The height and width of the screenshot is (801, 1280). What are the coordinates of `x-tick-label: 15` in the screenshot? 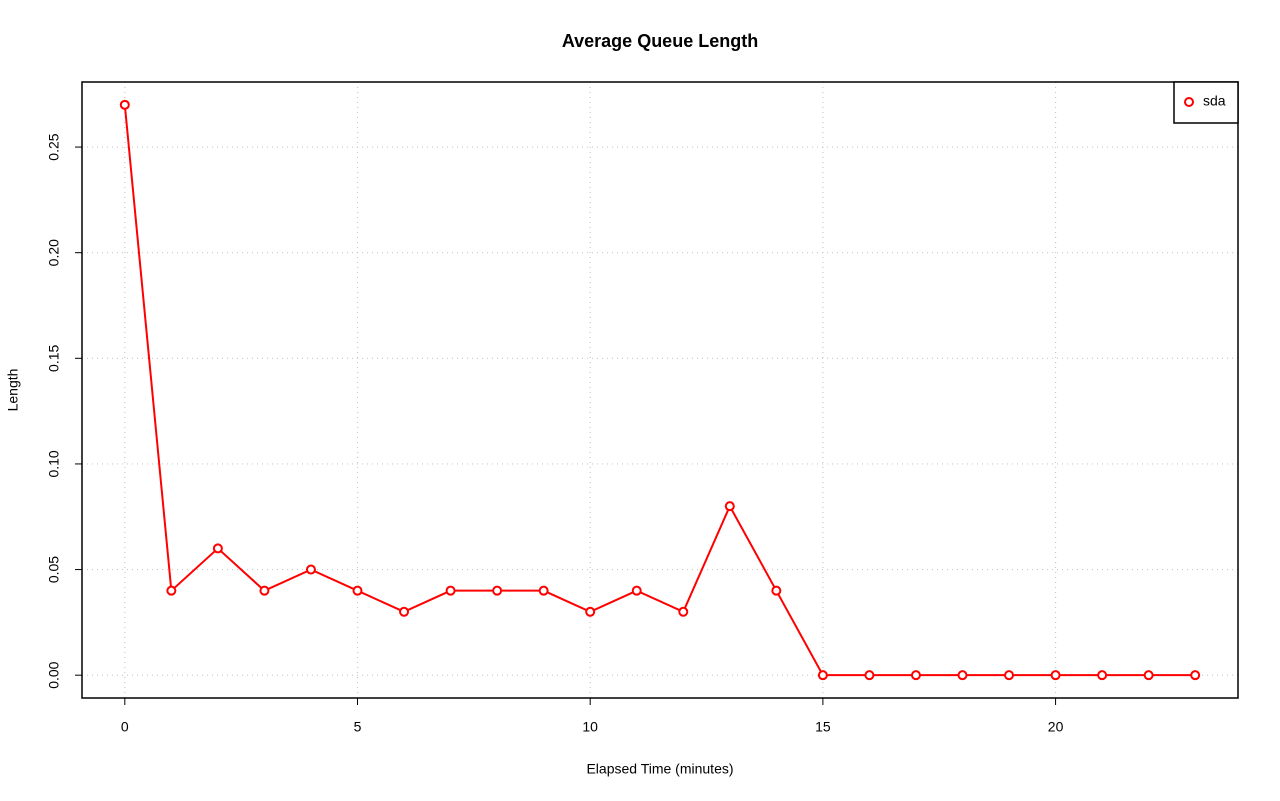 It's located at (823, 727).